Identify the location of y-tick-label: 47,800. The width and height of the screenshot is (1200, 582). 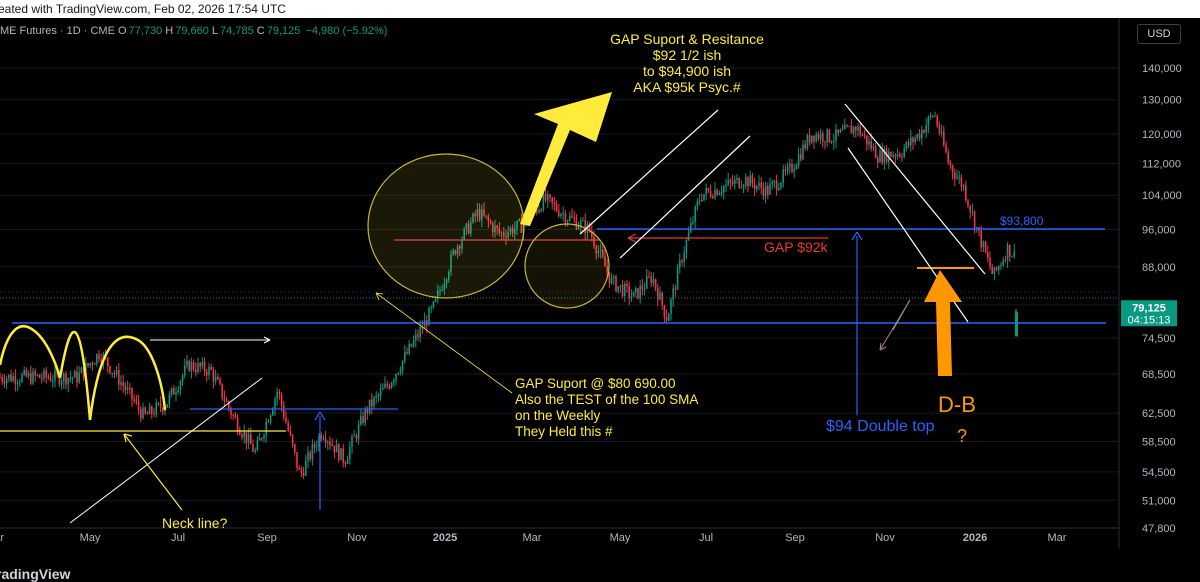
(1159, 529).